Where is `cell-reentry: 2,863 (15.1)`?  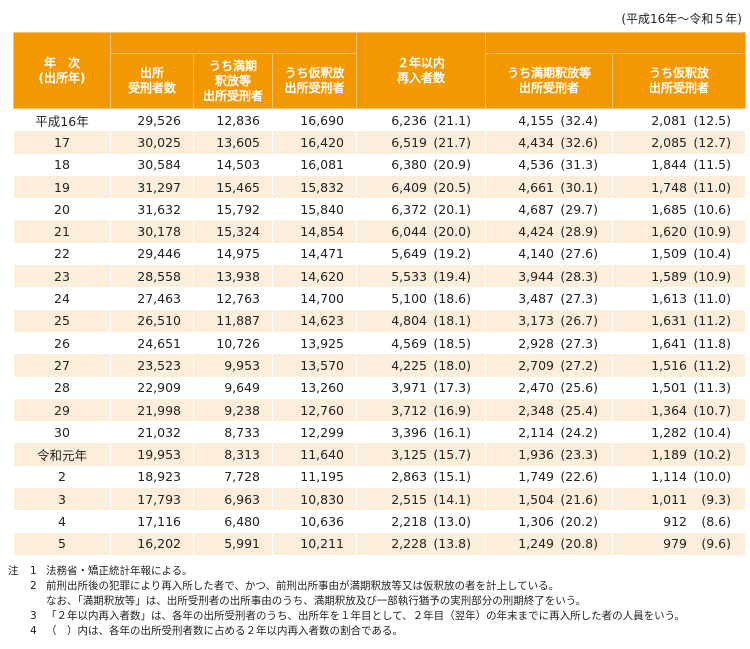
cell-reentry: 2,863 (15.1) is located at coordinates (421, 477).